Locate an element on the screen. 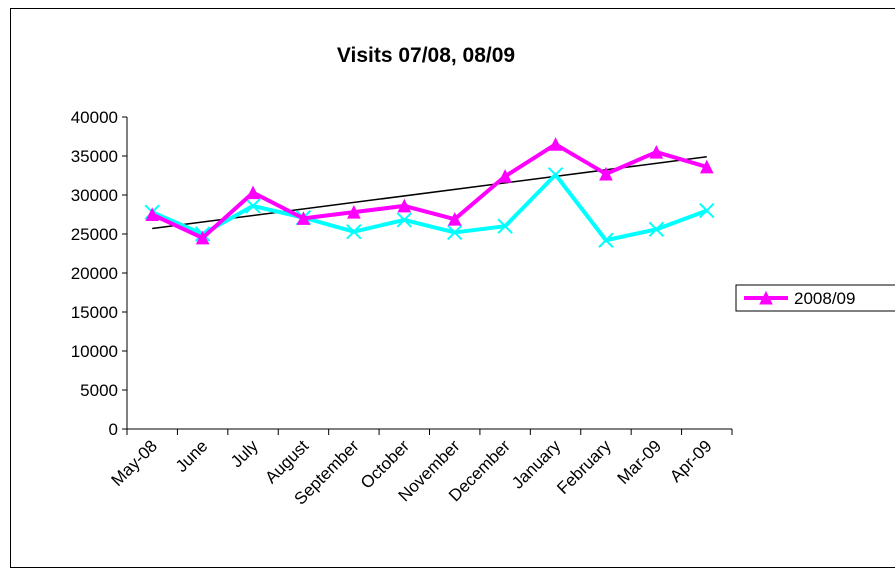 This screenshot has width=895, height=569. x-tick-label: May-08 is located at coordinates (135, 463).